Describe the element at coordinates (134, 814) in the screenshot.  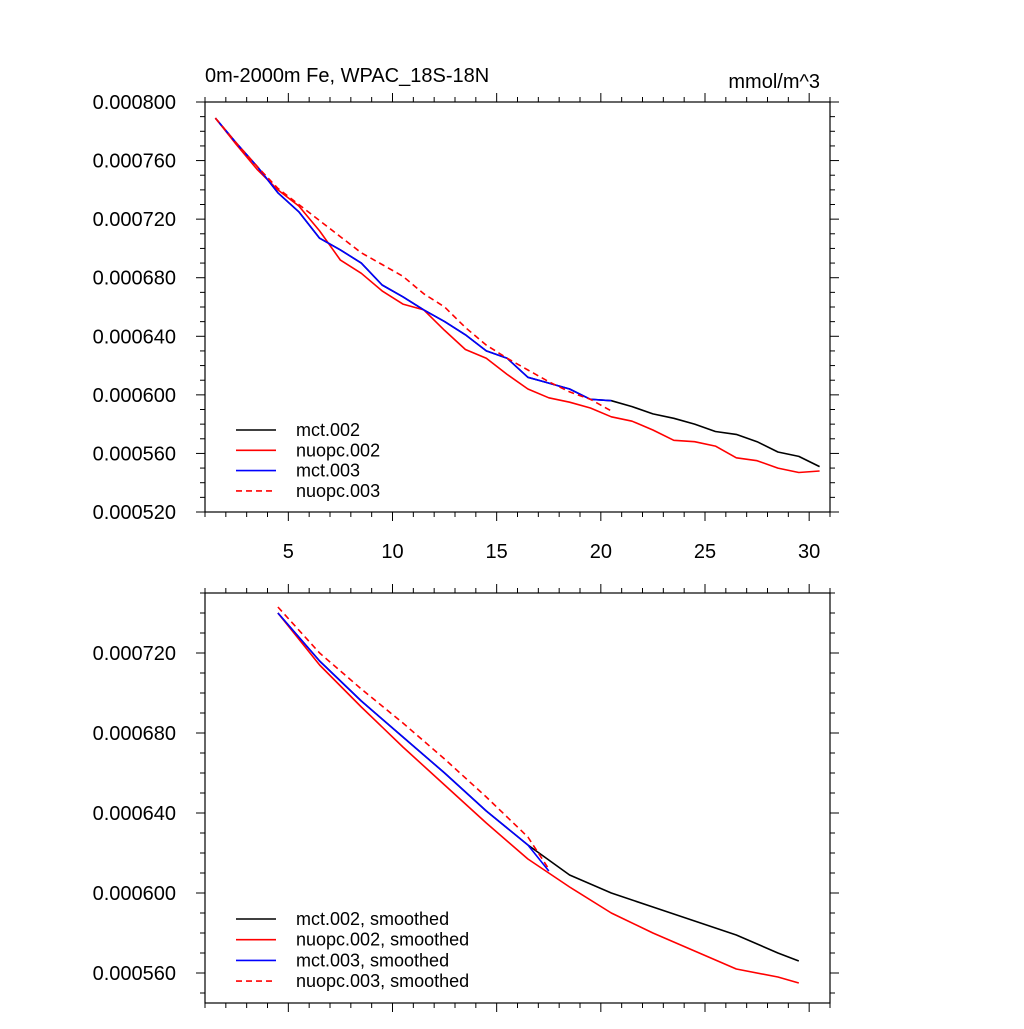
I see `panel-2-y-tick-label: 0.000640` at that location.